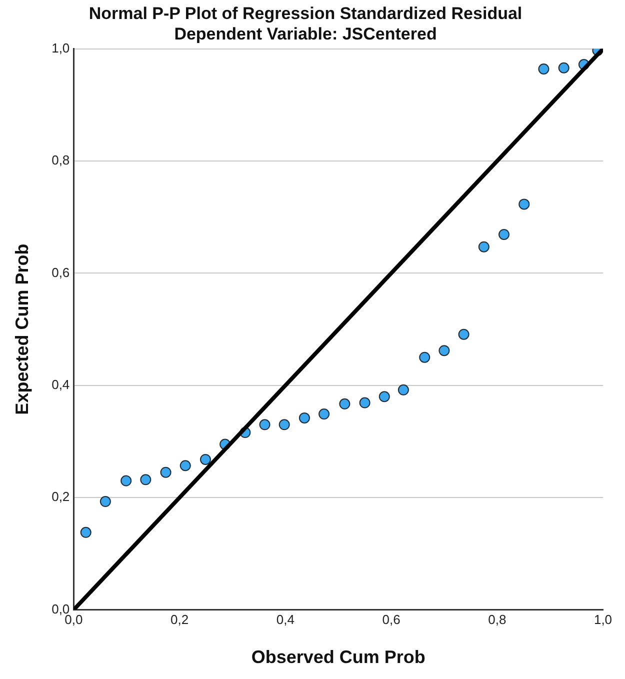 This screenshot has width=625, height=679. I want to click on x-tick-label: 1,0, so click(603, 620).